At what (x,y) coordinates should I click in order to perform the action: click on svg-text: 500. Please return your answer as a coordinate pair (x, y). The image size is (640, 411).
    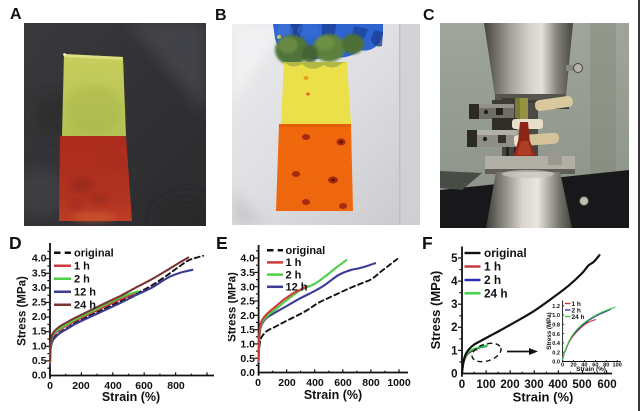
    Looking at the image, I should click on (581, 385).